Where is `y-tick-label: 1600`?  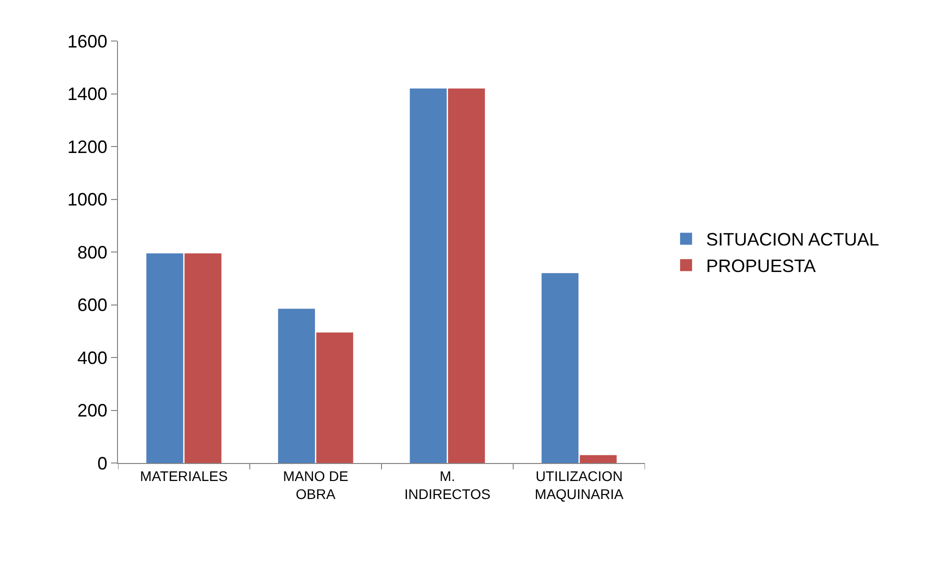
y-tick-label: 1600 is located at coordinates (87, 41).